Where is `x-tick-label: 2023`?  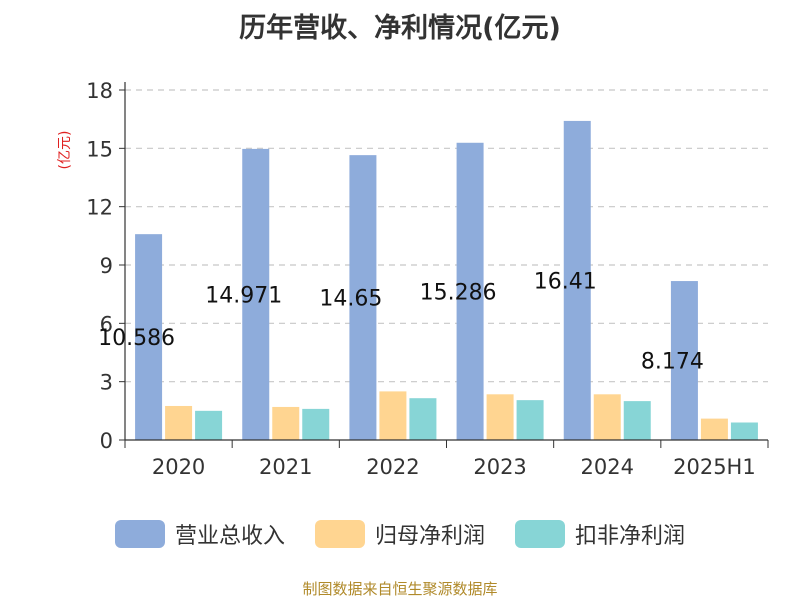 x-tick-label: 2023 is located at coordinates (499, 467).